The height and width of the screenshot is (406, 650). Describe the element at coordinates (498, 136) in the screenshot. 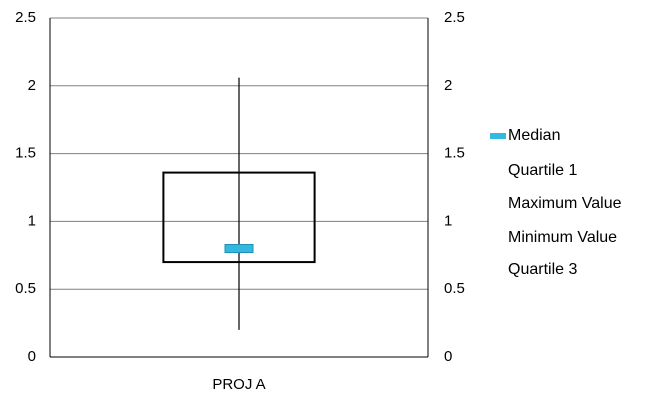

I see `legend-marker` at that location.